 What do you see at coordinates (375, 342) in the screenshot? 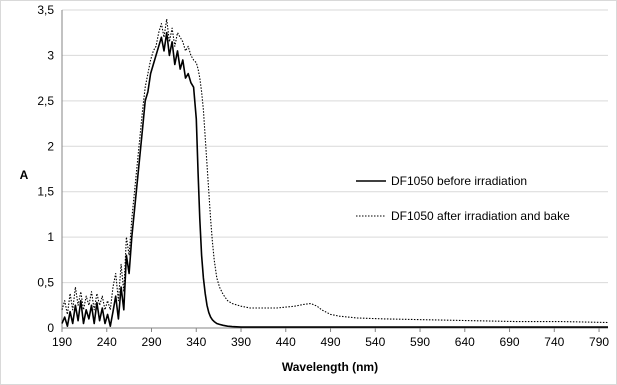
I see `x-tick-label: 540` at bounding box center [375, 342].